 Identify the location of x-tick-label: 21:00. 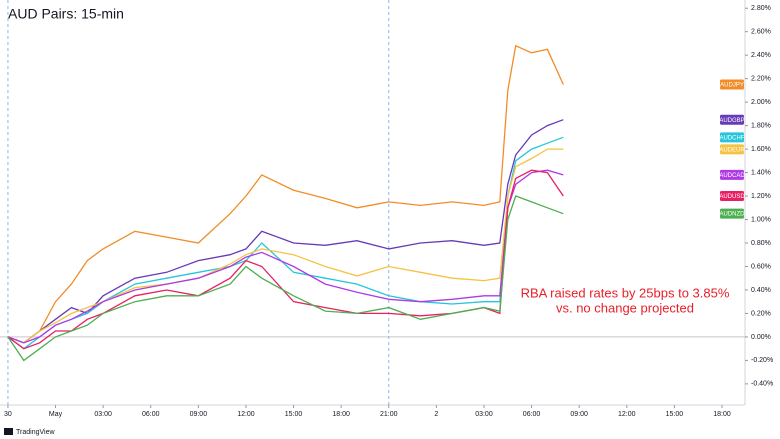
(389, 414).